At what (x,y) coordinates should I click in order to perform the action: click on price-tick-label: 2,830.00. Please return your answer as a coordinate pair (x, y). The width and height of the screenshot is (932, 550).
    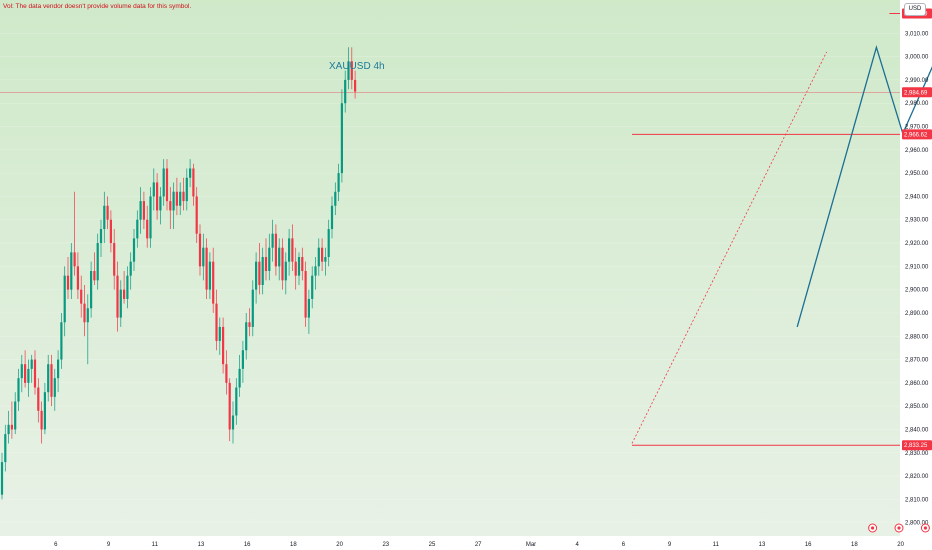
    Looking at the image, I should click on (917, 454).